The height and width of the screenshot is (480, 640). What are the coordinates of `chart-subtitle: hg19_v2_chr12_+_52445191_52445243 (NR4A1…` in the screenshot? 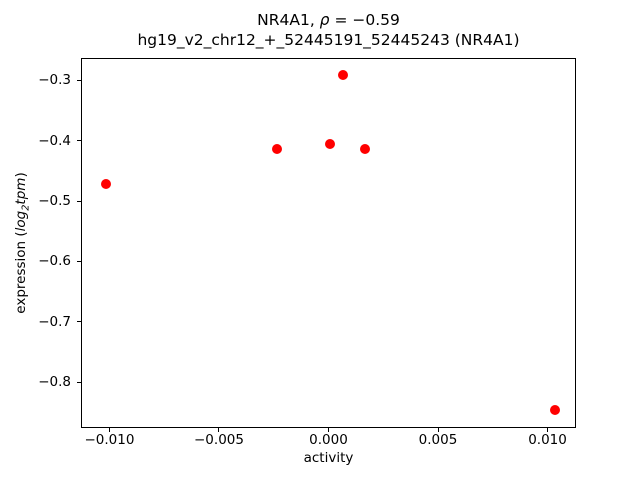 It's located at (328, 39).